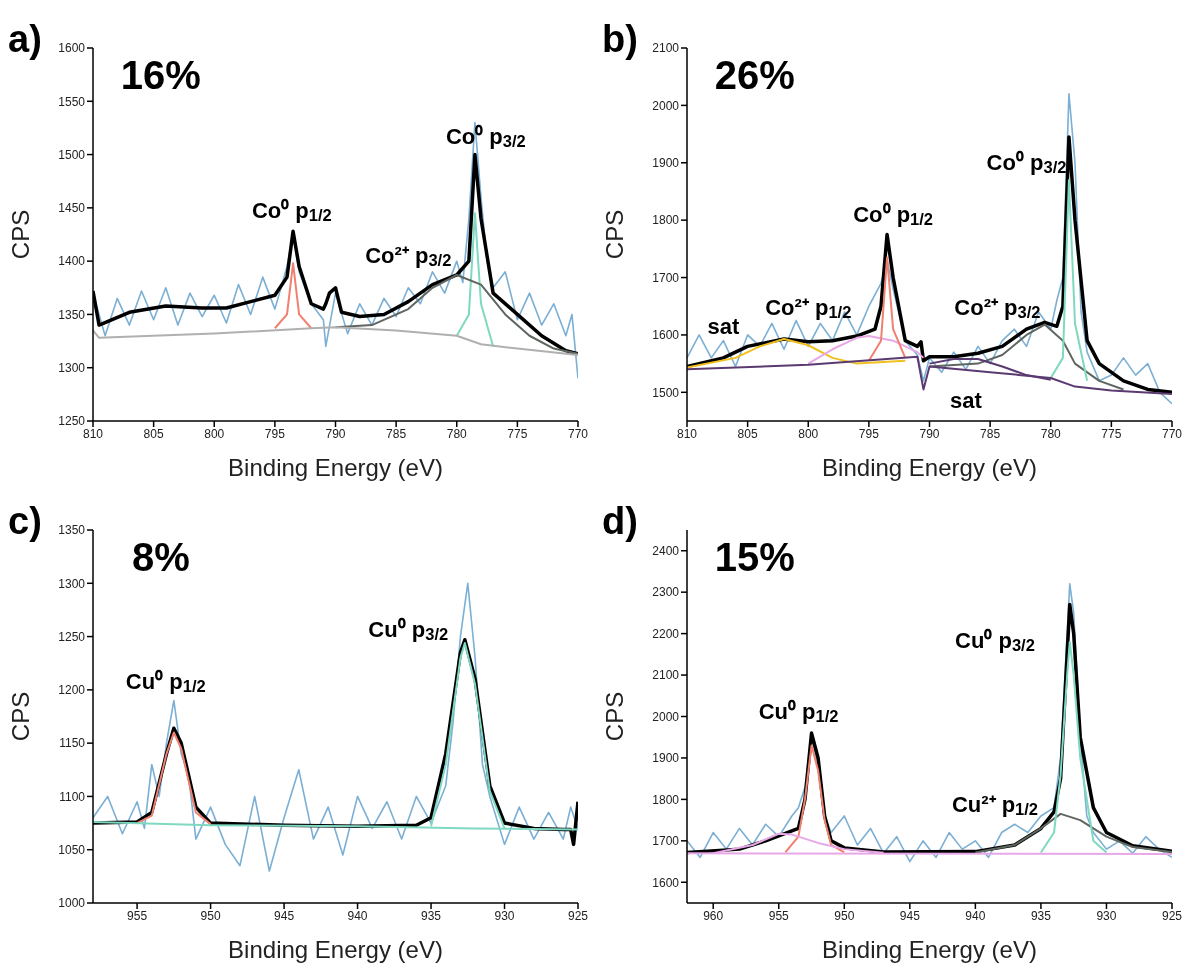 The image size is (1200, 968). What do you see at coordinates (754, 556) in the screenshot?
I see `annotation: 15%` at bounding box center [754, 556].